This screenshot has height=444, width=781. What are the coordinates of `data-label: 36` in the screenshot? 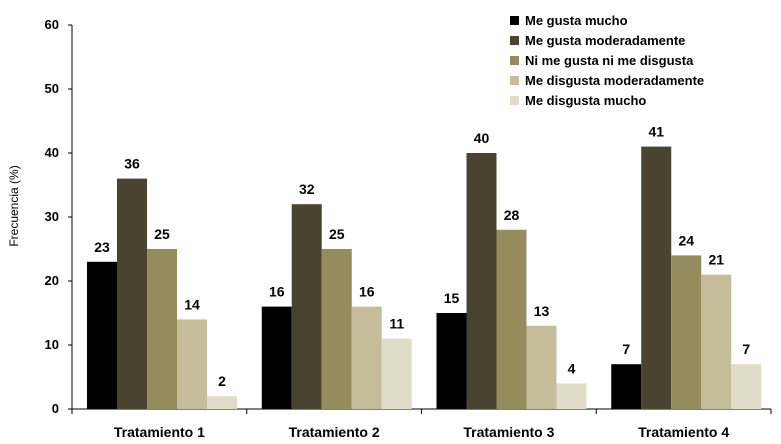 It's located at (132, 164).